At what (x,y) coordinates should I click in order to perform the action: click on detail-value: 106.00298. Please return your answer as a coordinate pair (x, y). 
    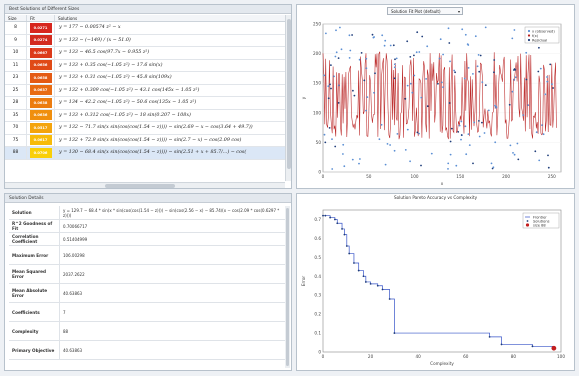
    Looking at the image, I should click on (172, 255).